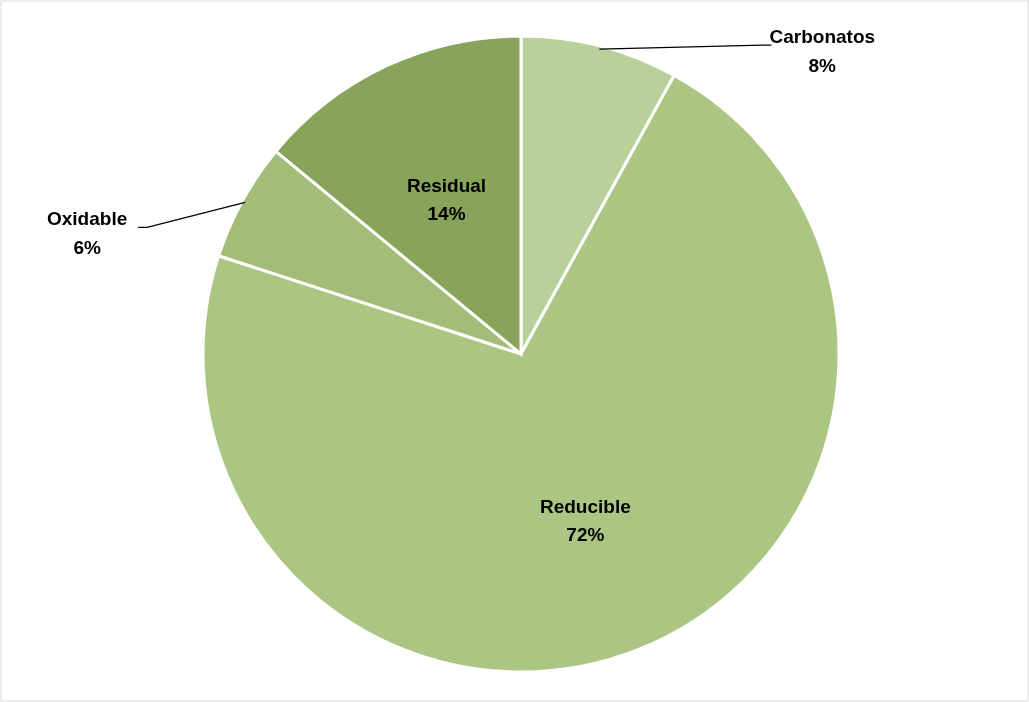 This screenshot has height=702, width=1029. What do you see at coordinates (822, 65) in the screenshot?
I see `data-label: 8%` at bounding box center [822, 65].